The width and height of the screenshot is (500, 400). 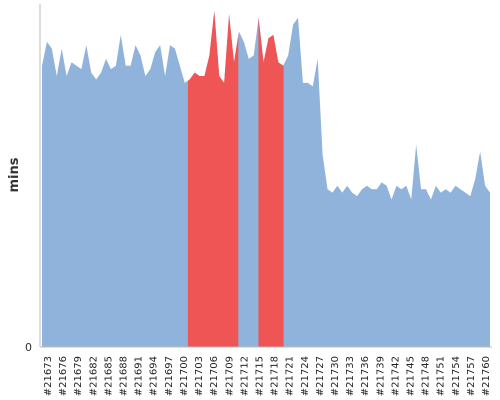 What do you see at coordinates (456, 376) in the screenshot?
I see `x-tick-label: #21754` at bounding box center [456, 376].